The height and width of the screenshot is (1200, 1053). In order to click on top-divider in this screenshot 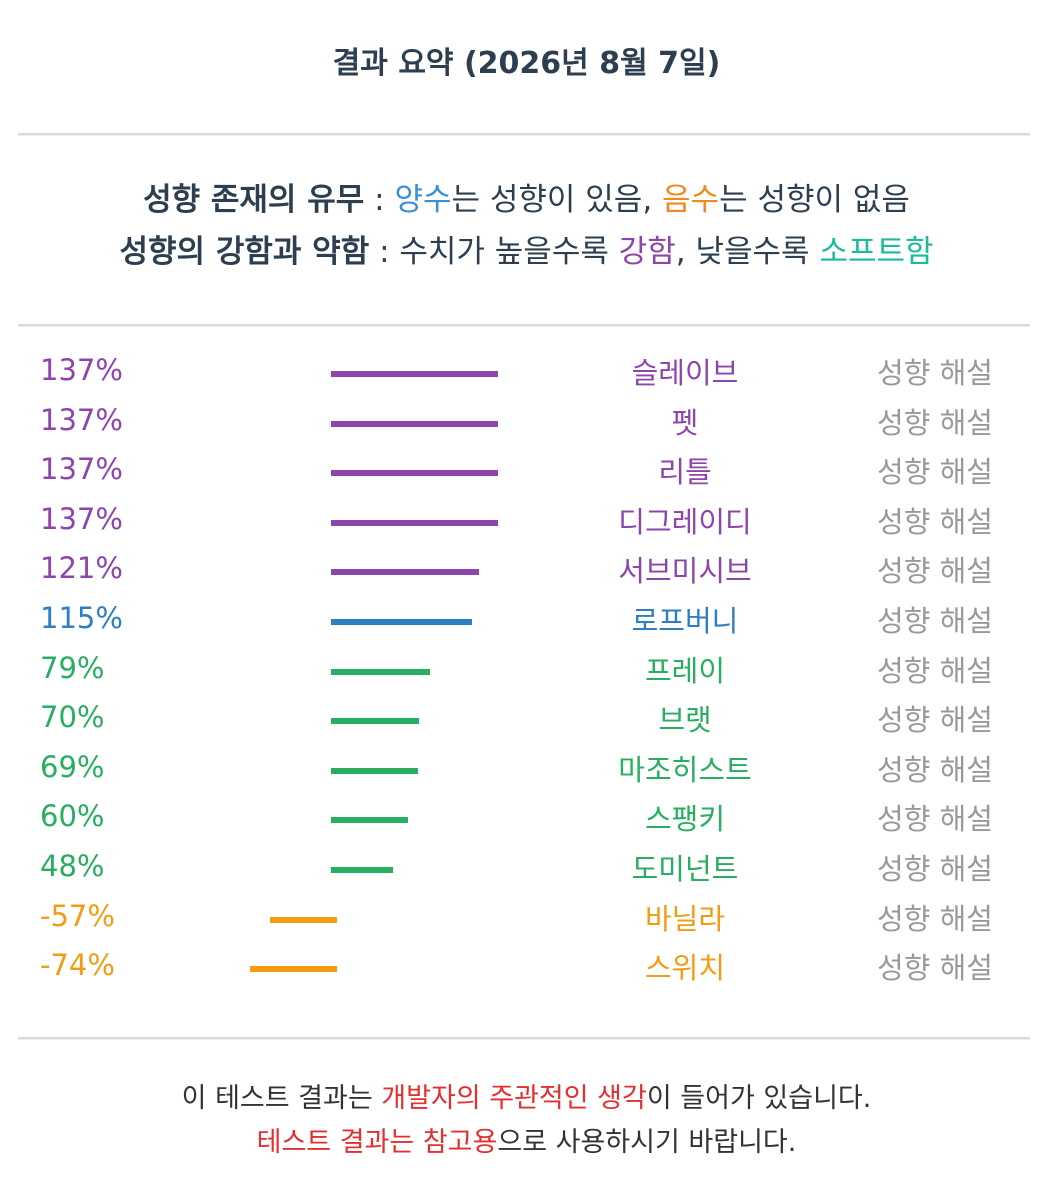, I will do `click(524, 134)`.